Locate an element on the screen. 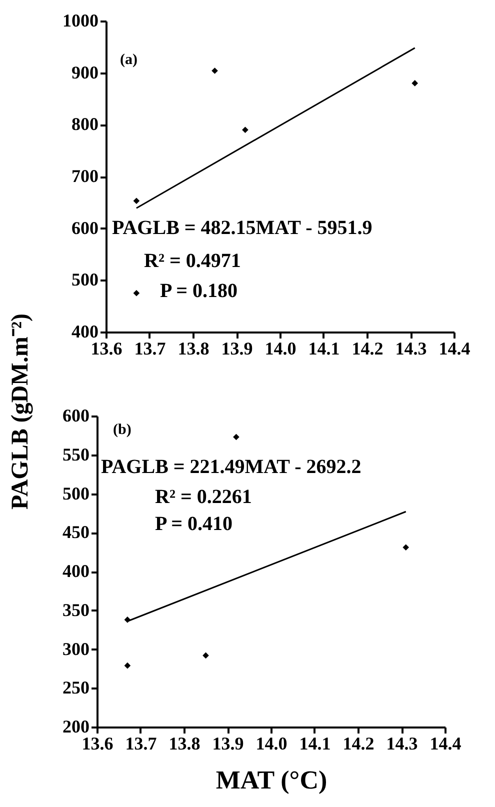 Image resolution: width=495 pixels, height=807 pixels. annotation: PAGLB = 482.15MAT - 5951.9 is located at coordinates (242, 228).